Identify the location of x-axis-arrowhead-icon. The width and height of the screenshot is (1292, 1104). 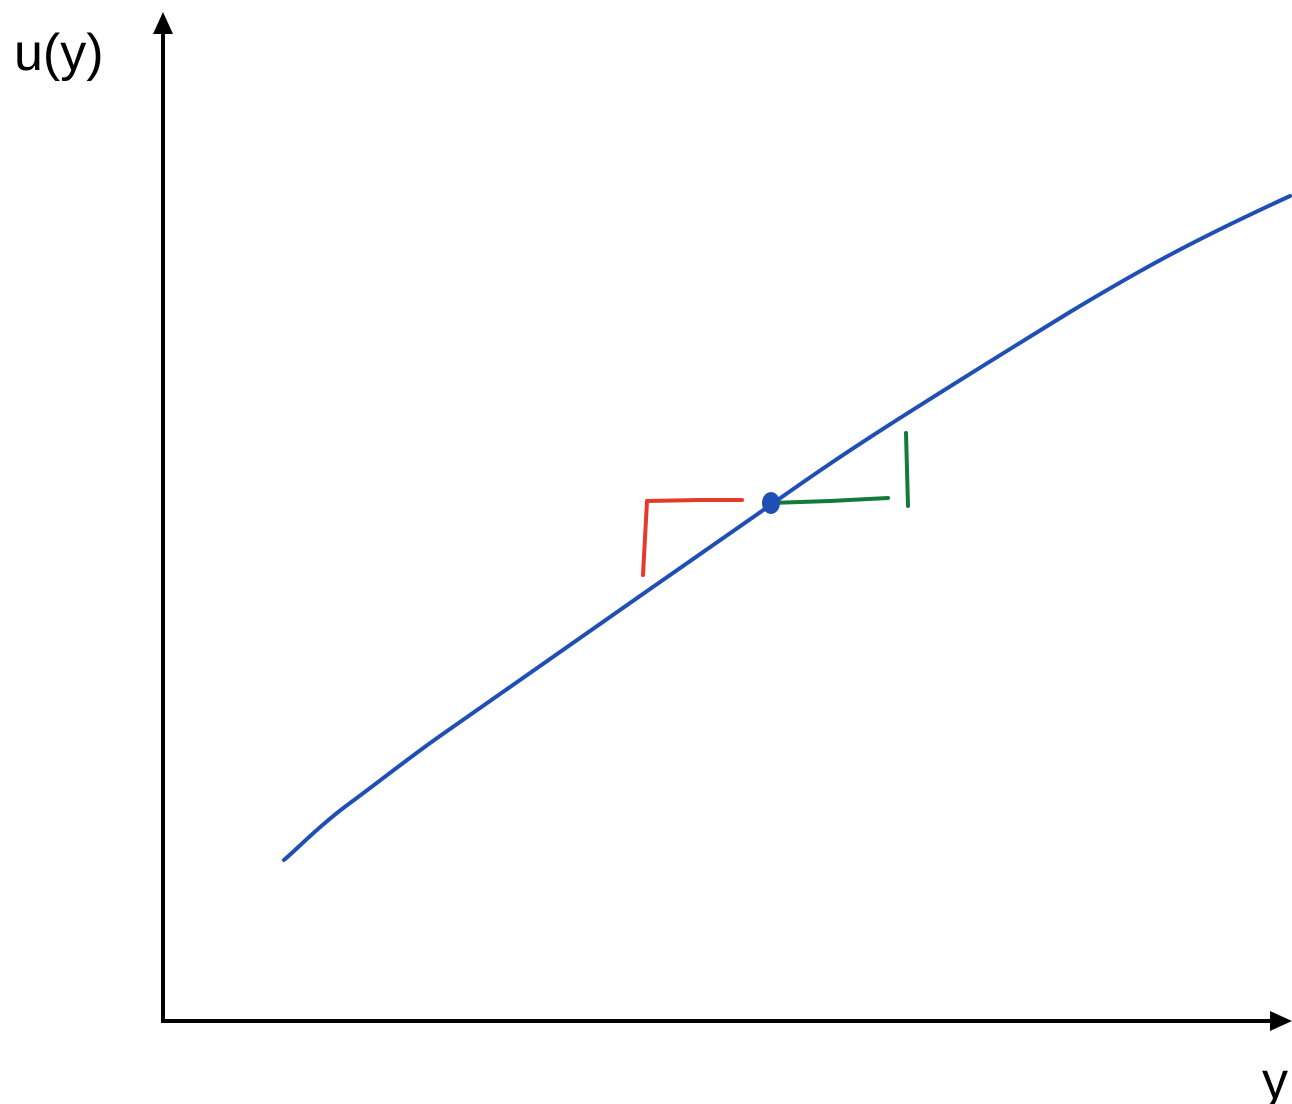
(1281, 1021).